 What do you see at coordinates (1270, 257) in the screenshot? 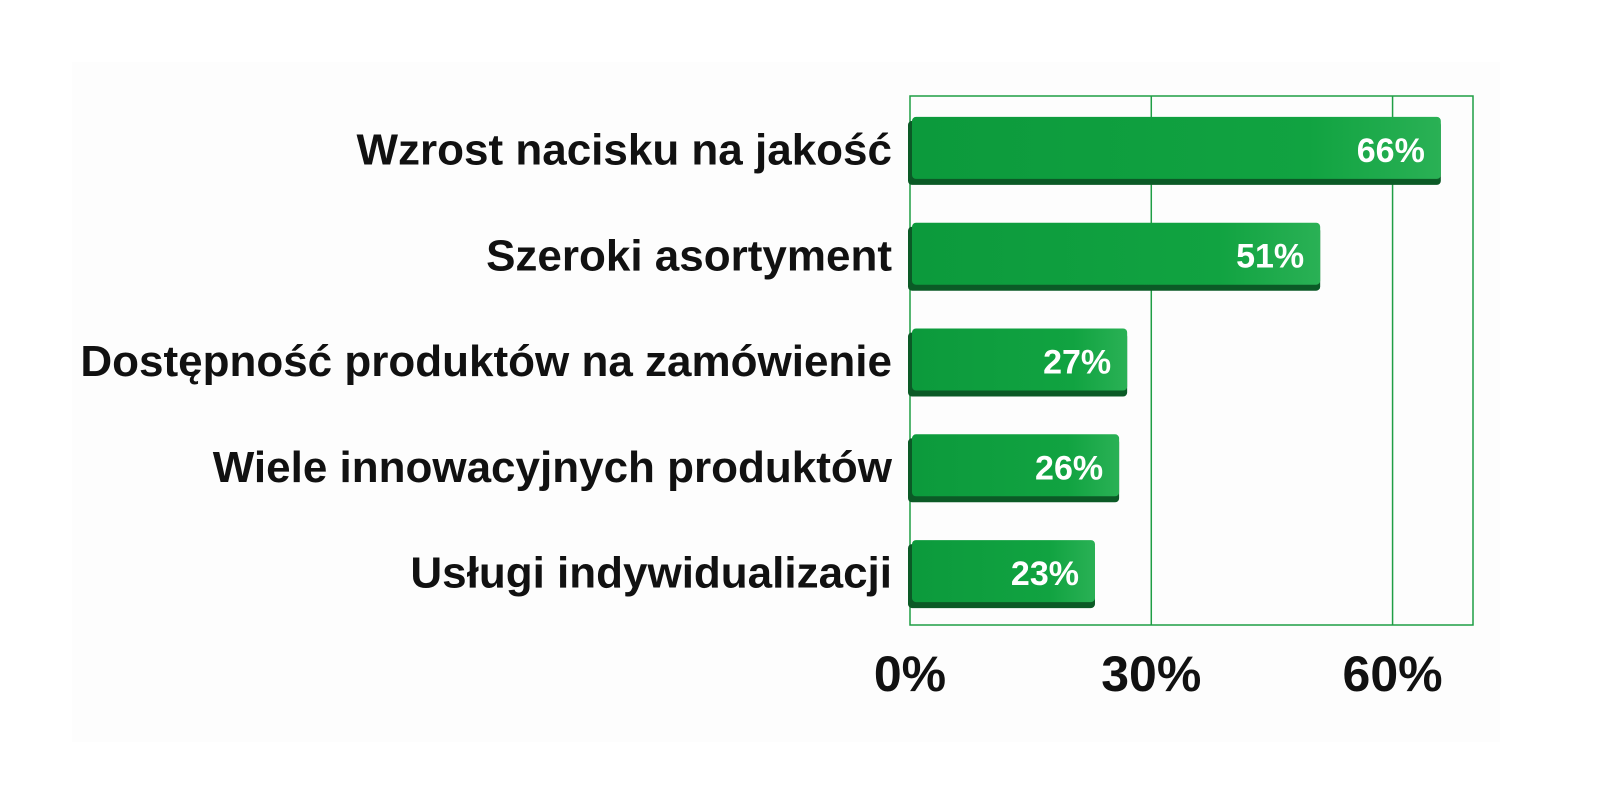
I see `bar-value-label: 51%` at bounding box center [1270, 257].